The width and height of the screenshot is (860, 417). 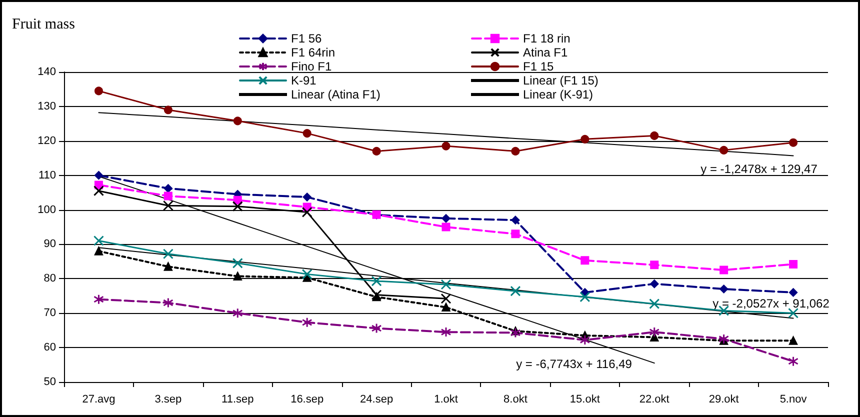 What do you see at coordinates (50, 313) in the screenshot?
I see `y-tick-label: 70` at bounding box center [50, 313].